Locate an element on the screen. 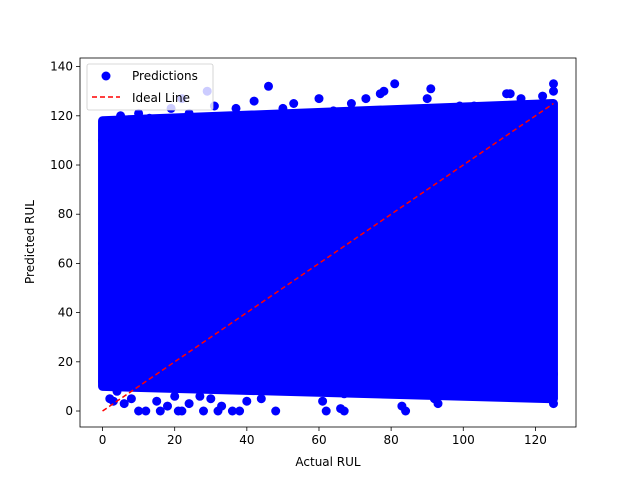  y-tick-label: 80 is located at coordinates (65, 214).